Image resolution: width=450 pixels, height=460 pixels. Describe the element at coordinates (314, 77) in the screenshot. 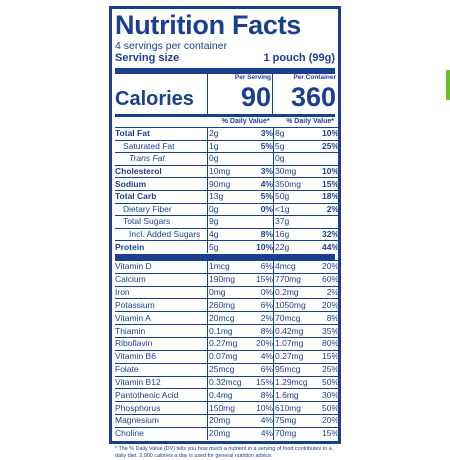

I see `per-container-header: Per Container` at that location.